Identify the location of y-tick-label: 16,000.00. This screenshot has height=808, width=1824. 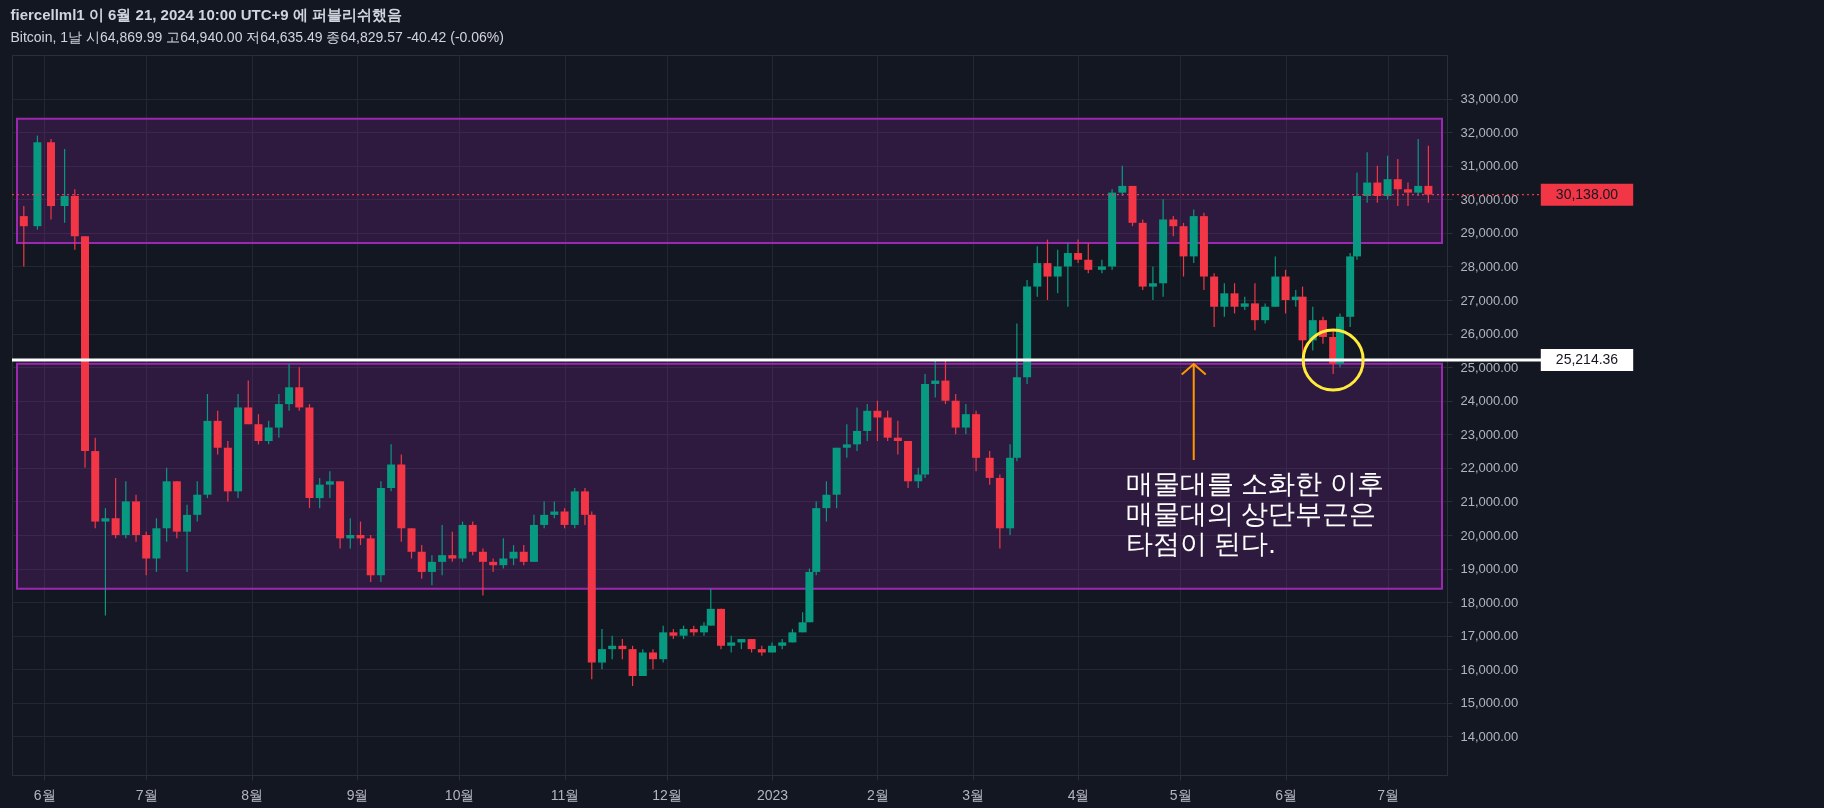
(1489, 669).